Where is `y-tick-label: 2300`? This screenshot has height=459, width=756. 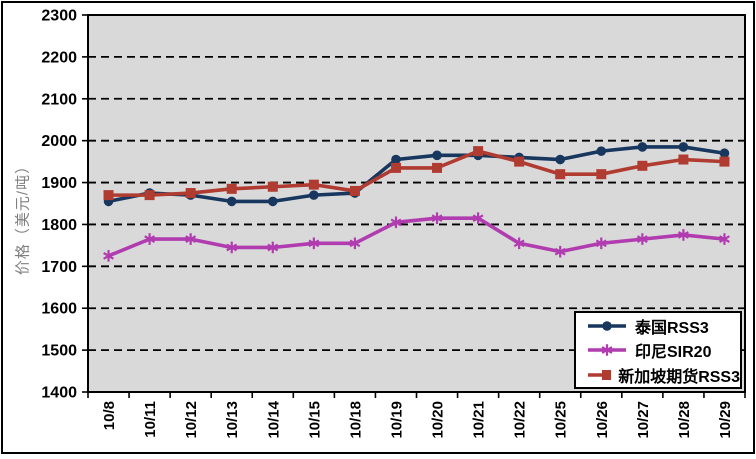
y-tick-label: 2300 is located at coordinates (59, 16).